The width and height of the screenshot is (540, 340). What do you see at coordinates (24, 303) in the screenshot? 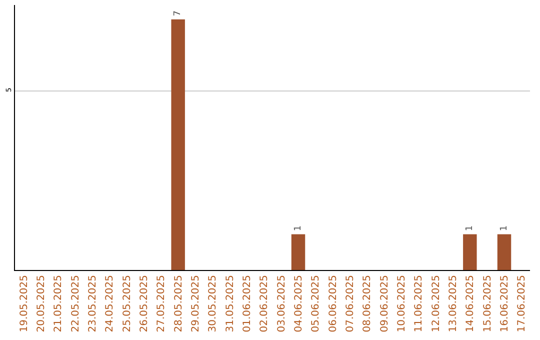
I see `x-tick-label: 19.05.2025` at bounding box center [24, 303].